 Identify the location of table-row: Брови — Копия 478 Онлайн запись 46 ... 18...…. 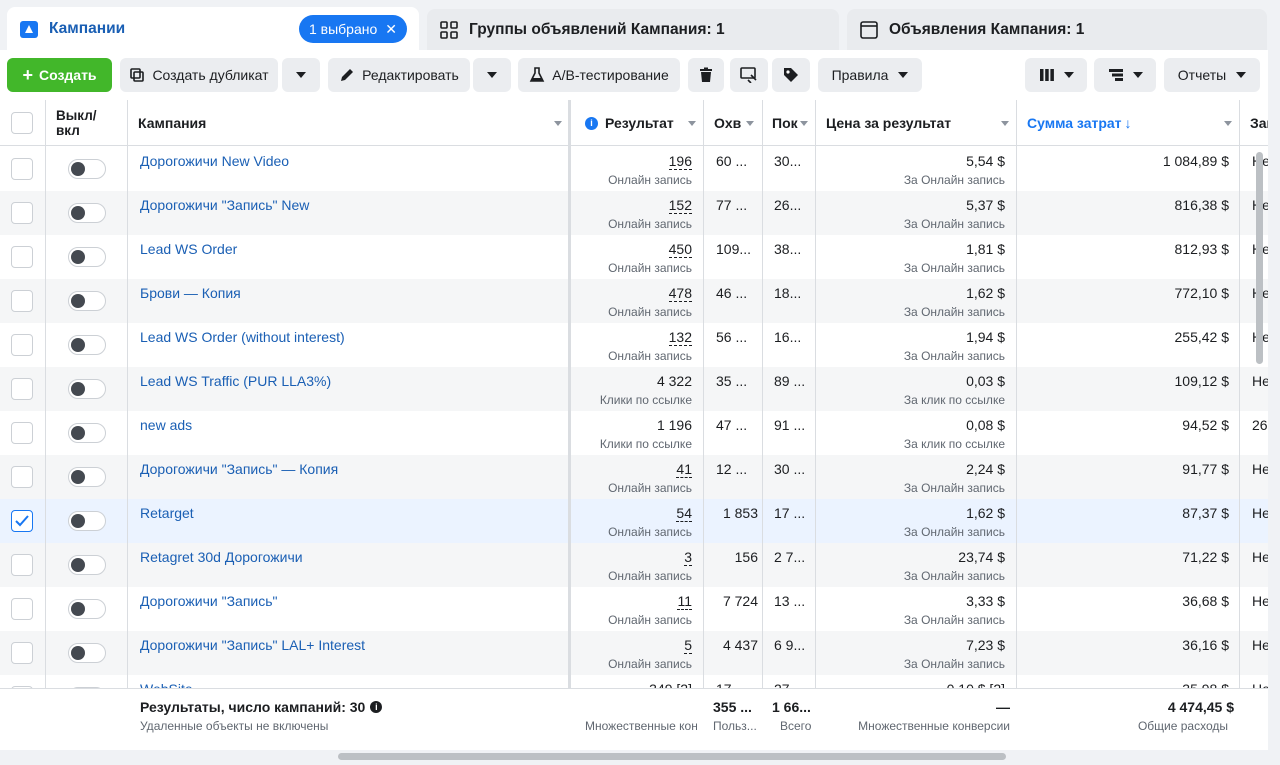
(634, 301).